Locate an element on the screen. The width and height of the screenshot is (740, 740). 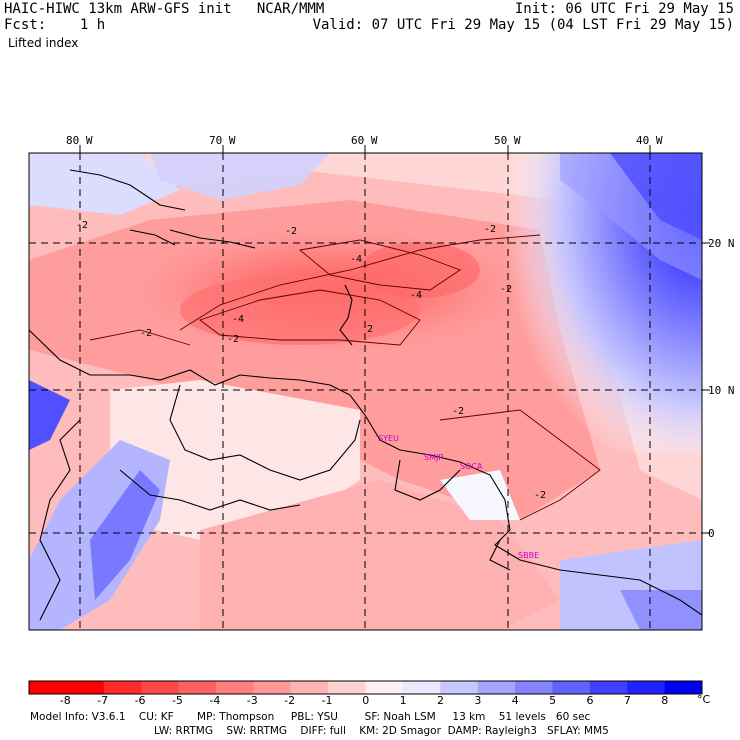
colorbar-tick-label: -4 is located at coordinates (215, 700).